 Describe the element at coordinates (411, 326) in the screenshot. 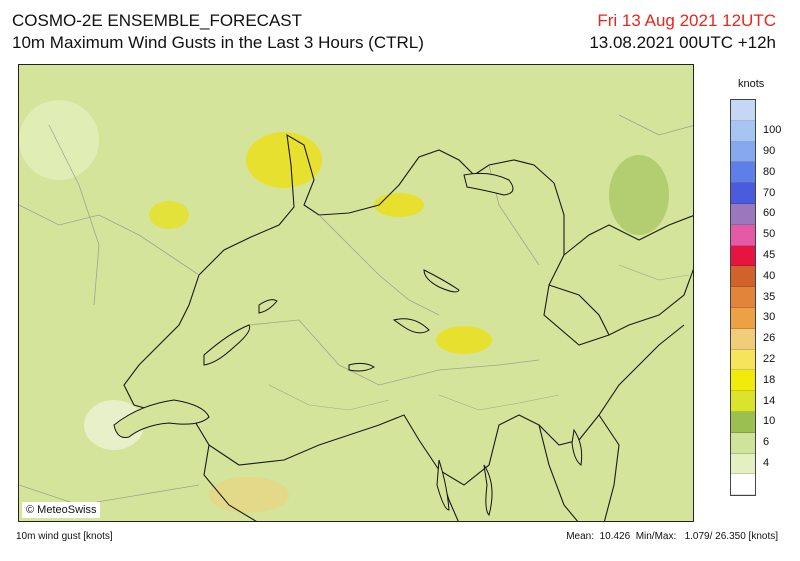

I see `lake-lucerne` at that location.